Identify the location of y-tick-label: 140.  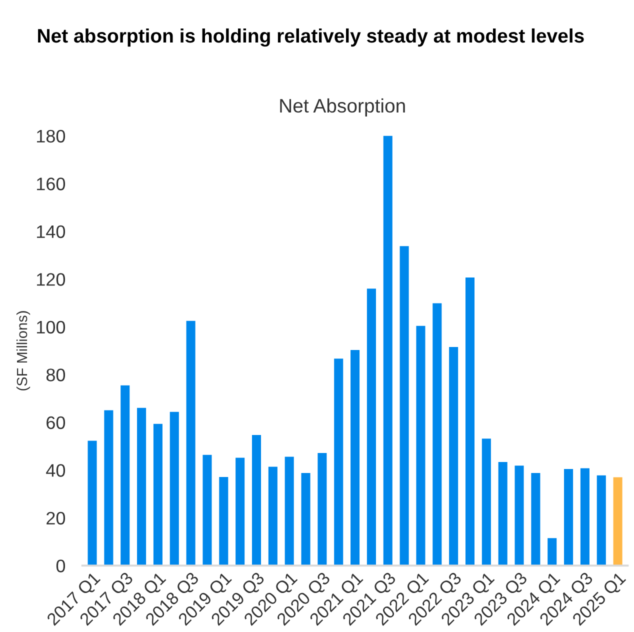
(51, 231).